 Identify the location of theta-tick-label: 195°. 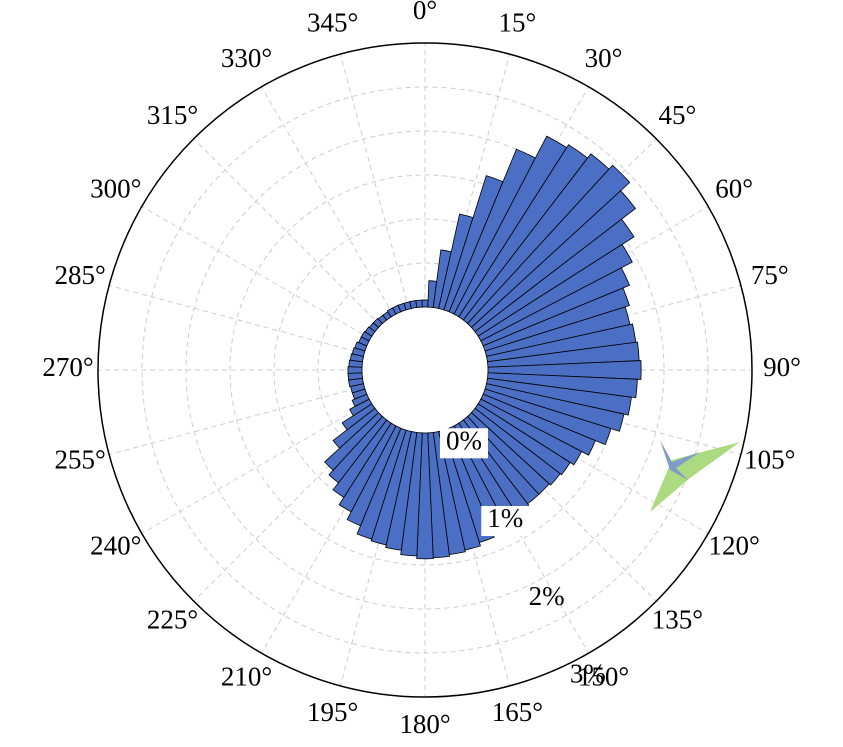
(332, 712).